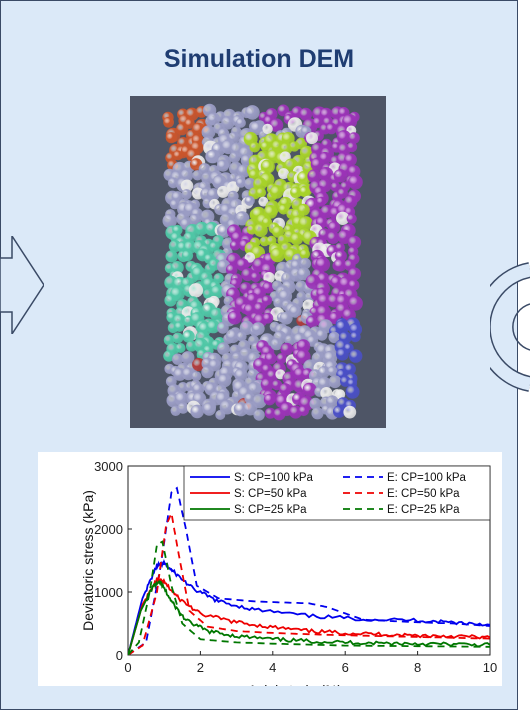 This screenshot has width=530, height=721. I want to click on left-arrow-icon, so click(22, 285).